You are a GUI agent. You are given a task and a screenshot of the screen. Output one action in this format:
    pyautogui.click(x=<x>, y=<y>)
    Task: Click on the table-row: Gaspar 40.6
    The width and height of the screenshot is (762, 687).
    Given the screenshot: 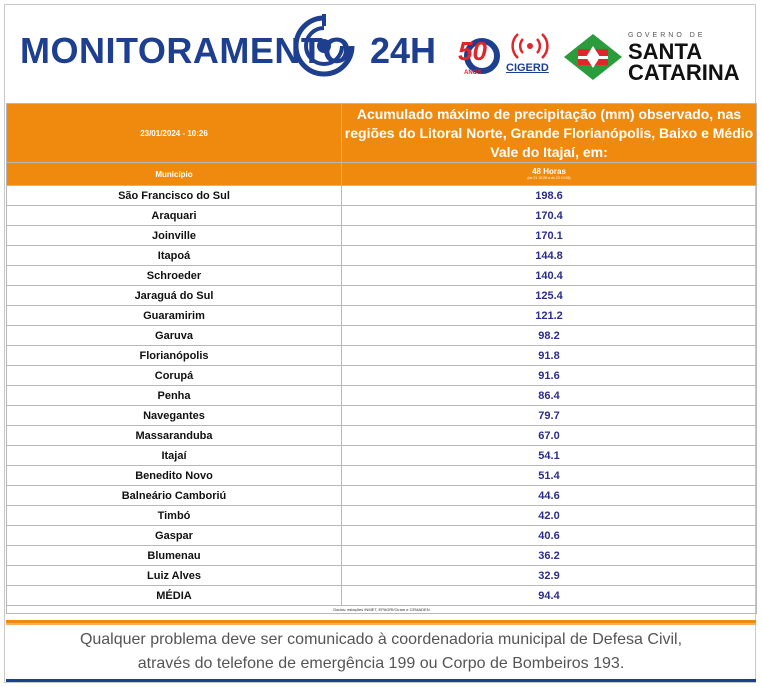 What is the action you would take?
    pyautogui.click(x=381, y=535)
    